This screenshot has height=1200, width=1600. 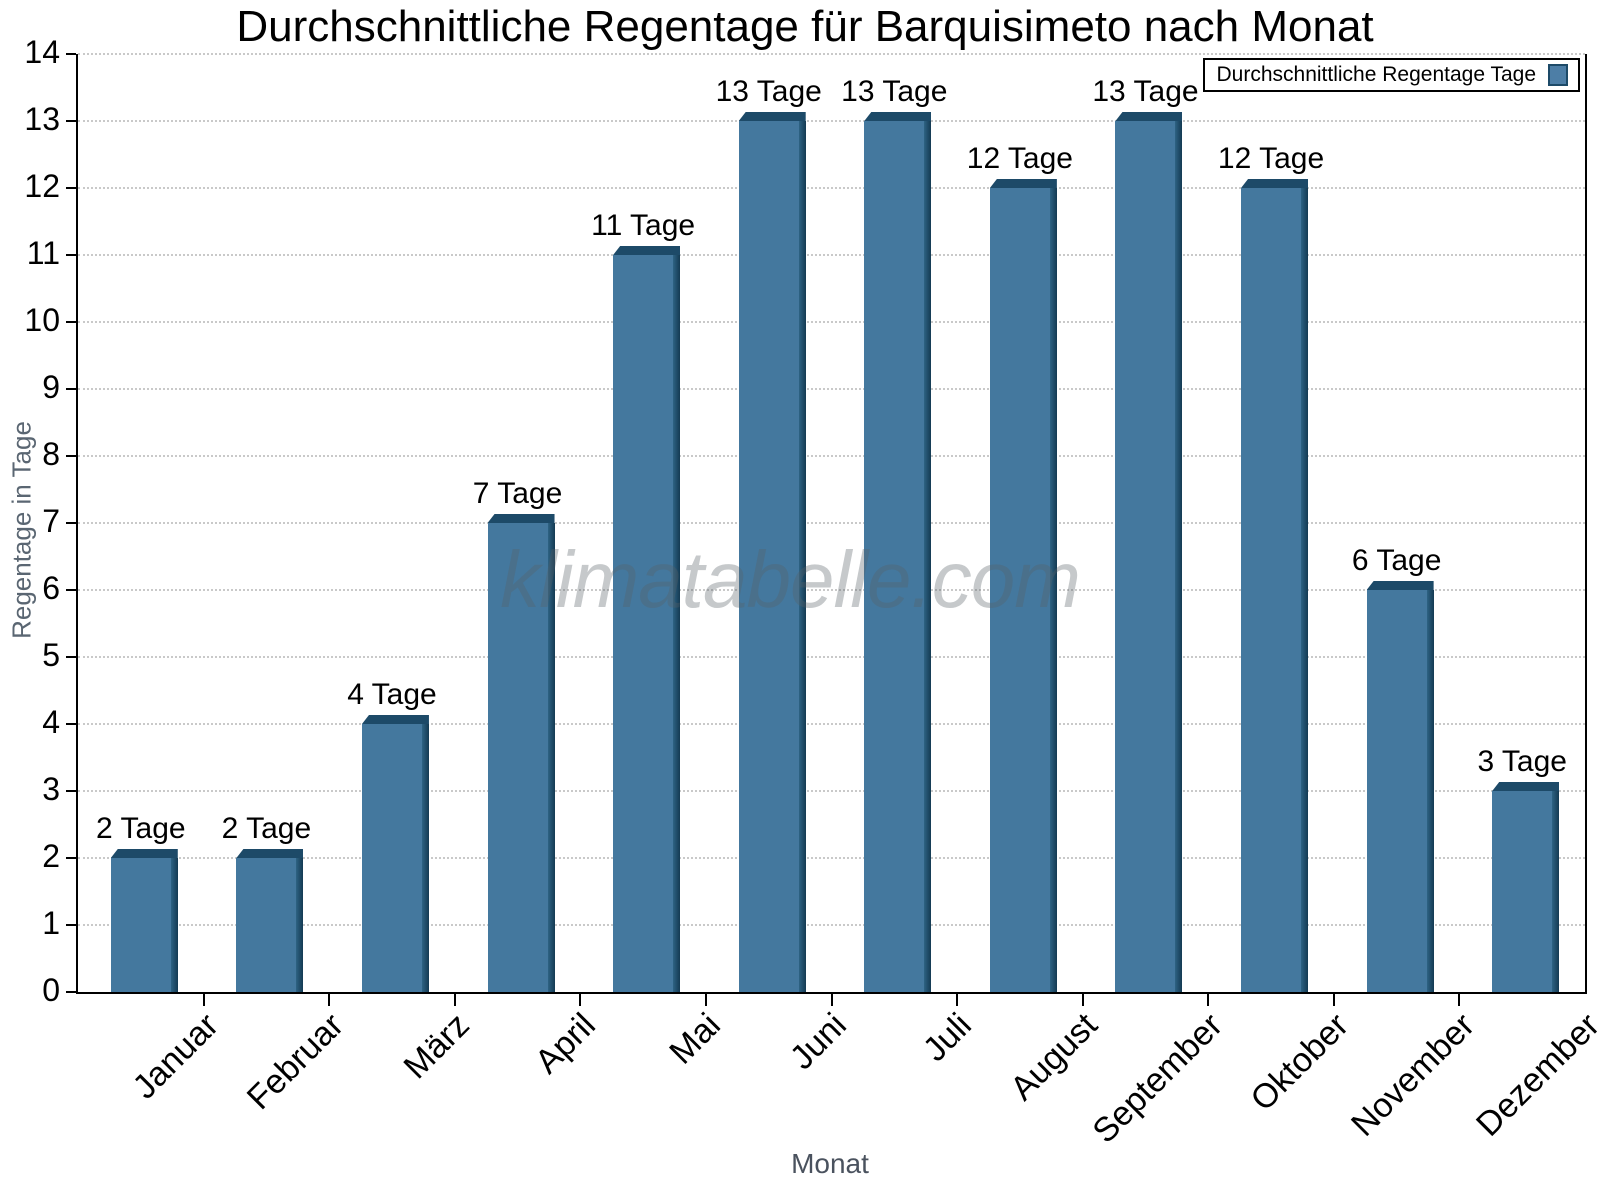 I want to click on y-tick-label-1: 1, so click(x=51, y=923).